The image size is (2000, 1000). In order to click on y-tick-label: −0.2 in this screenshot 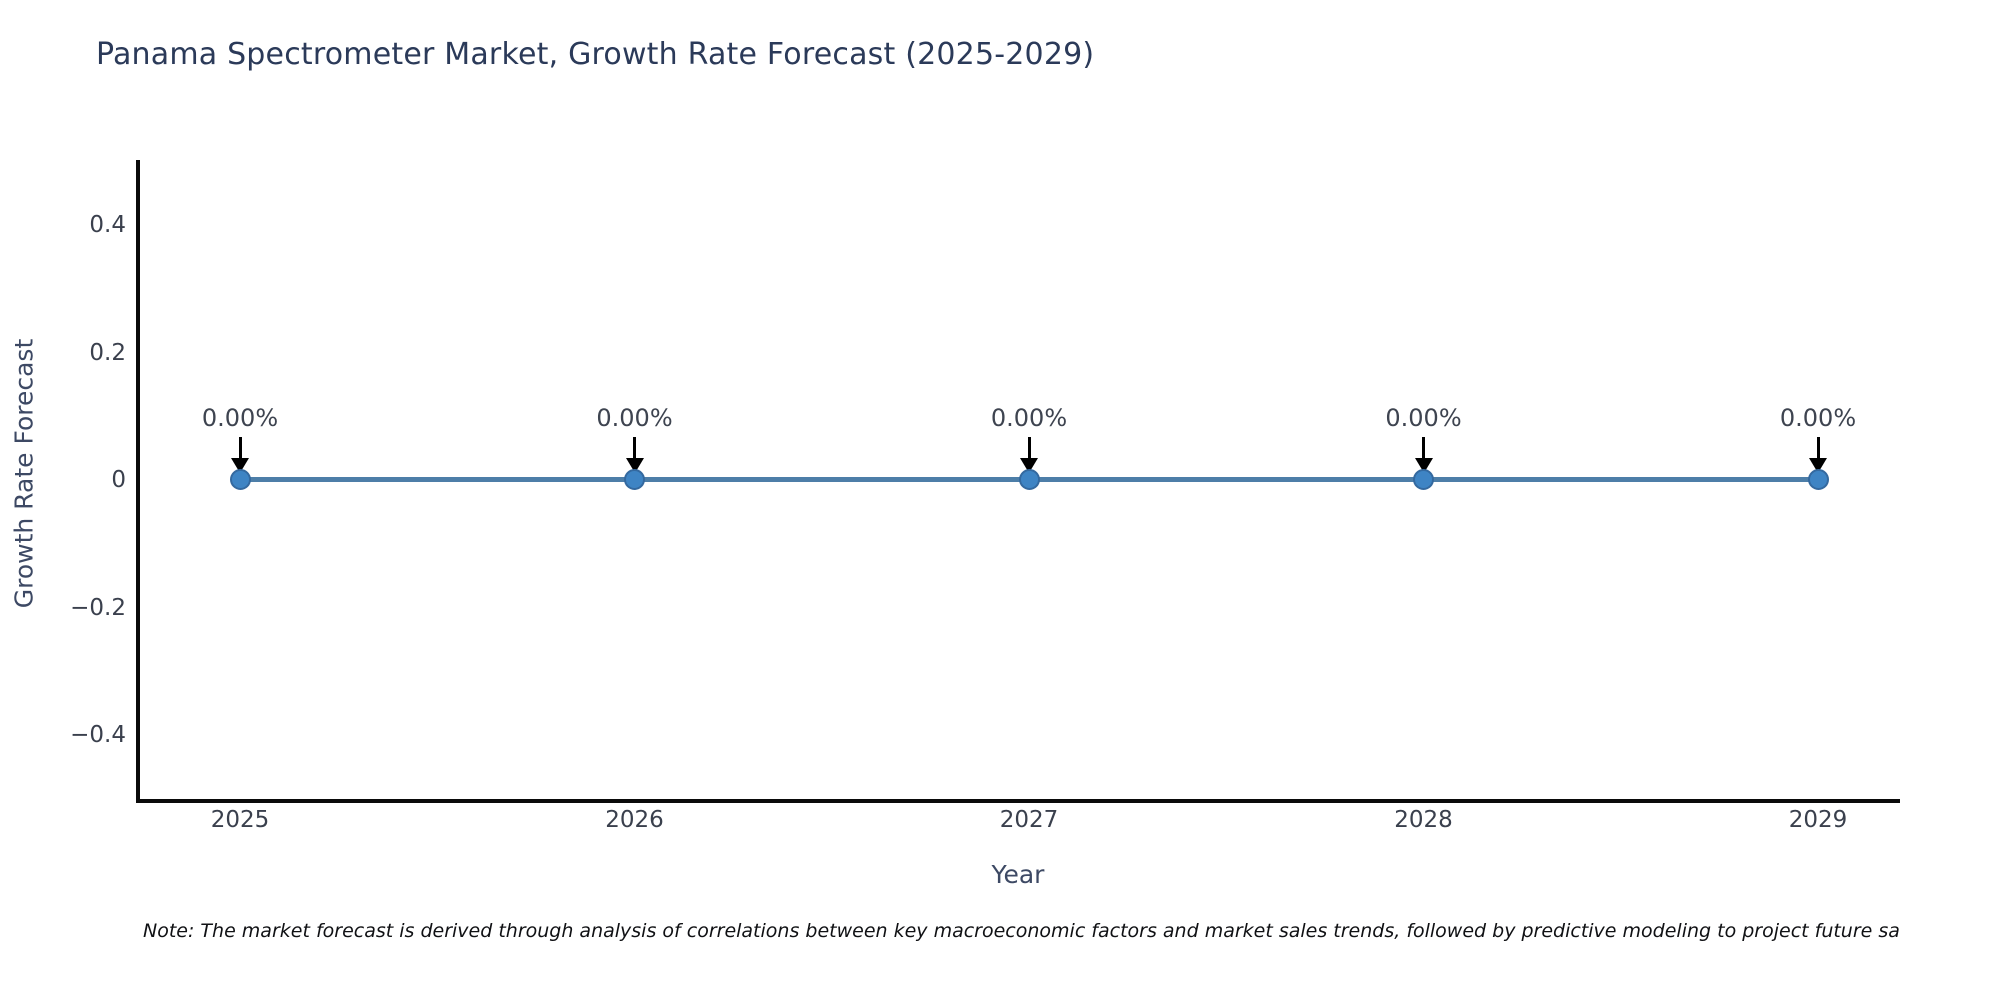, I will do `click(98, 607)`.